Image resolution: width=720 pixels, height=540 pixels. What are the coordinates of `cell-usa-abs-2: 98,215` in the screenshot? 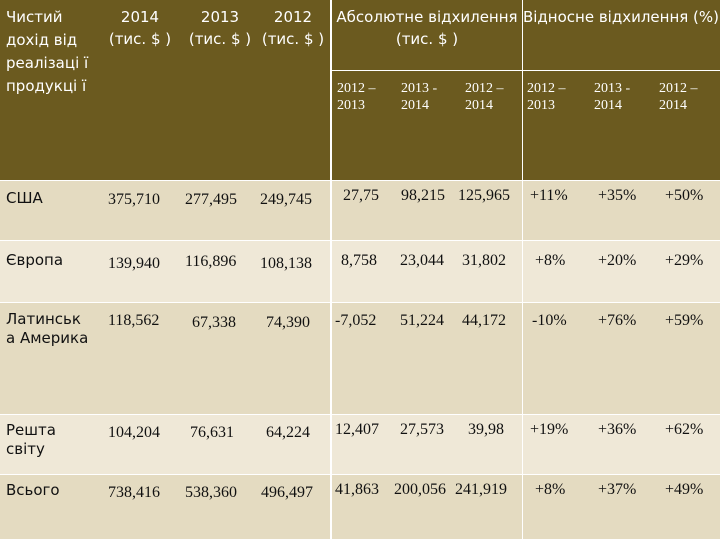 It's located at (423, 196).